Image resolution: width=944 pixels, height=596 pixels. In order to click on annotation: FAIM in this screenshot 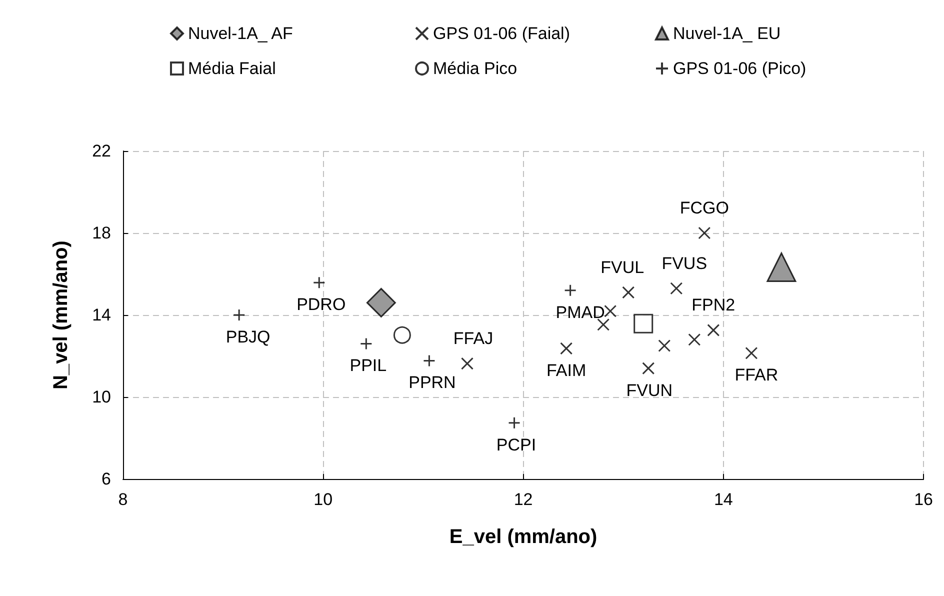, I will do `click(566, 370)`.